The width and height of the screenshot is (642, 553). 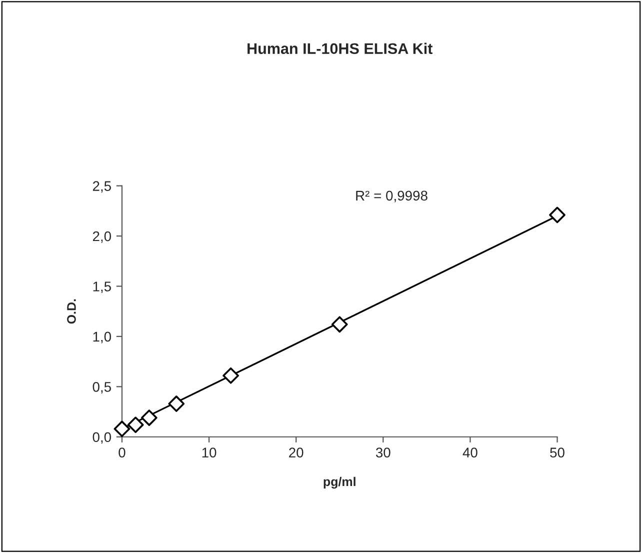 I want to click on y-tick-label: 2,5, so click(x=101, y=187).